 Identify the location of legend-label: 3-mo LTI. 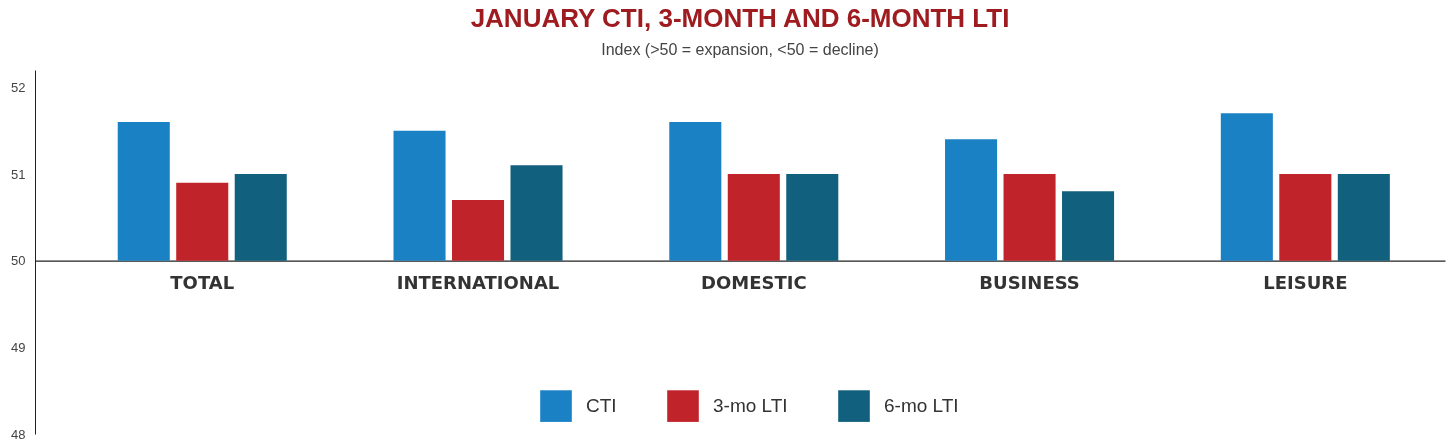
(750, 406).